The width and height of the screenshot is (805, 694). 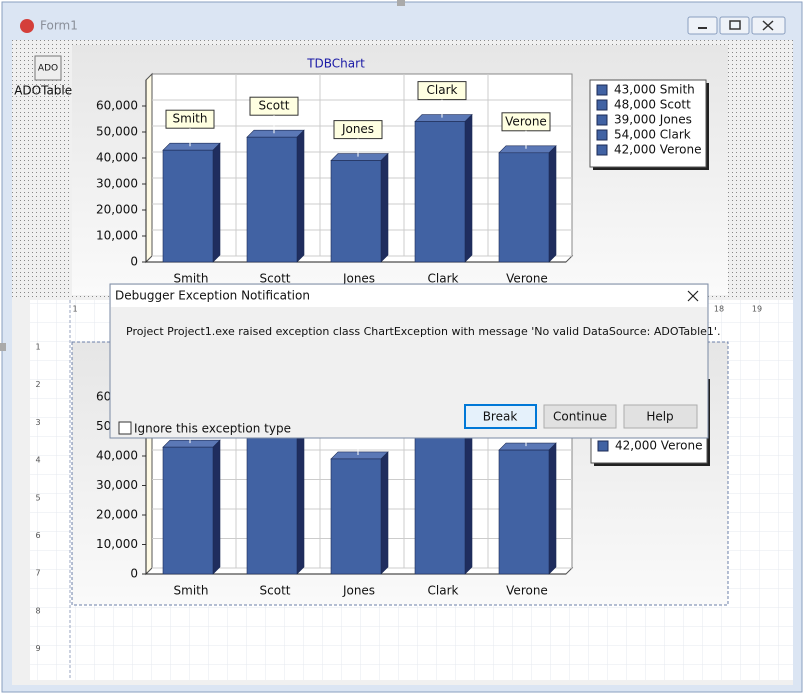 What do you see at coordinates (652, 135) in the screenshot?
I see `legend-label: 54,000 Clark` at bounding box center [652, 135].